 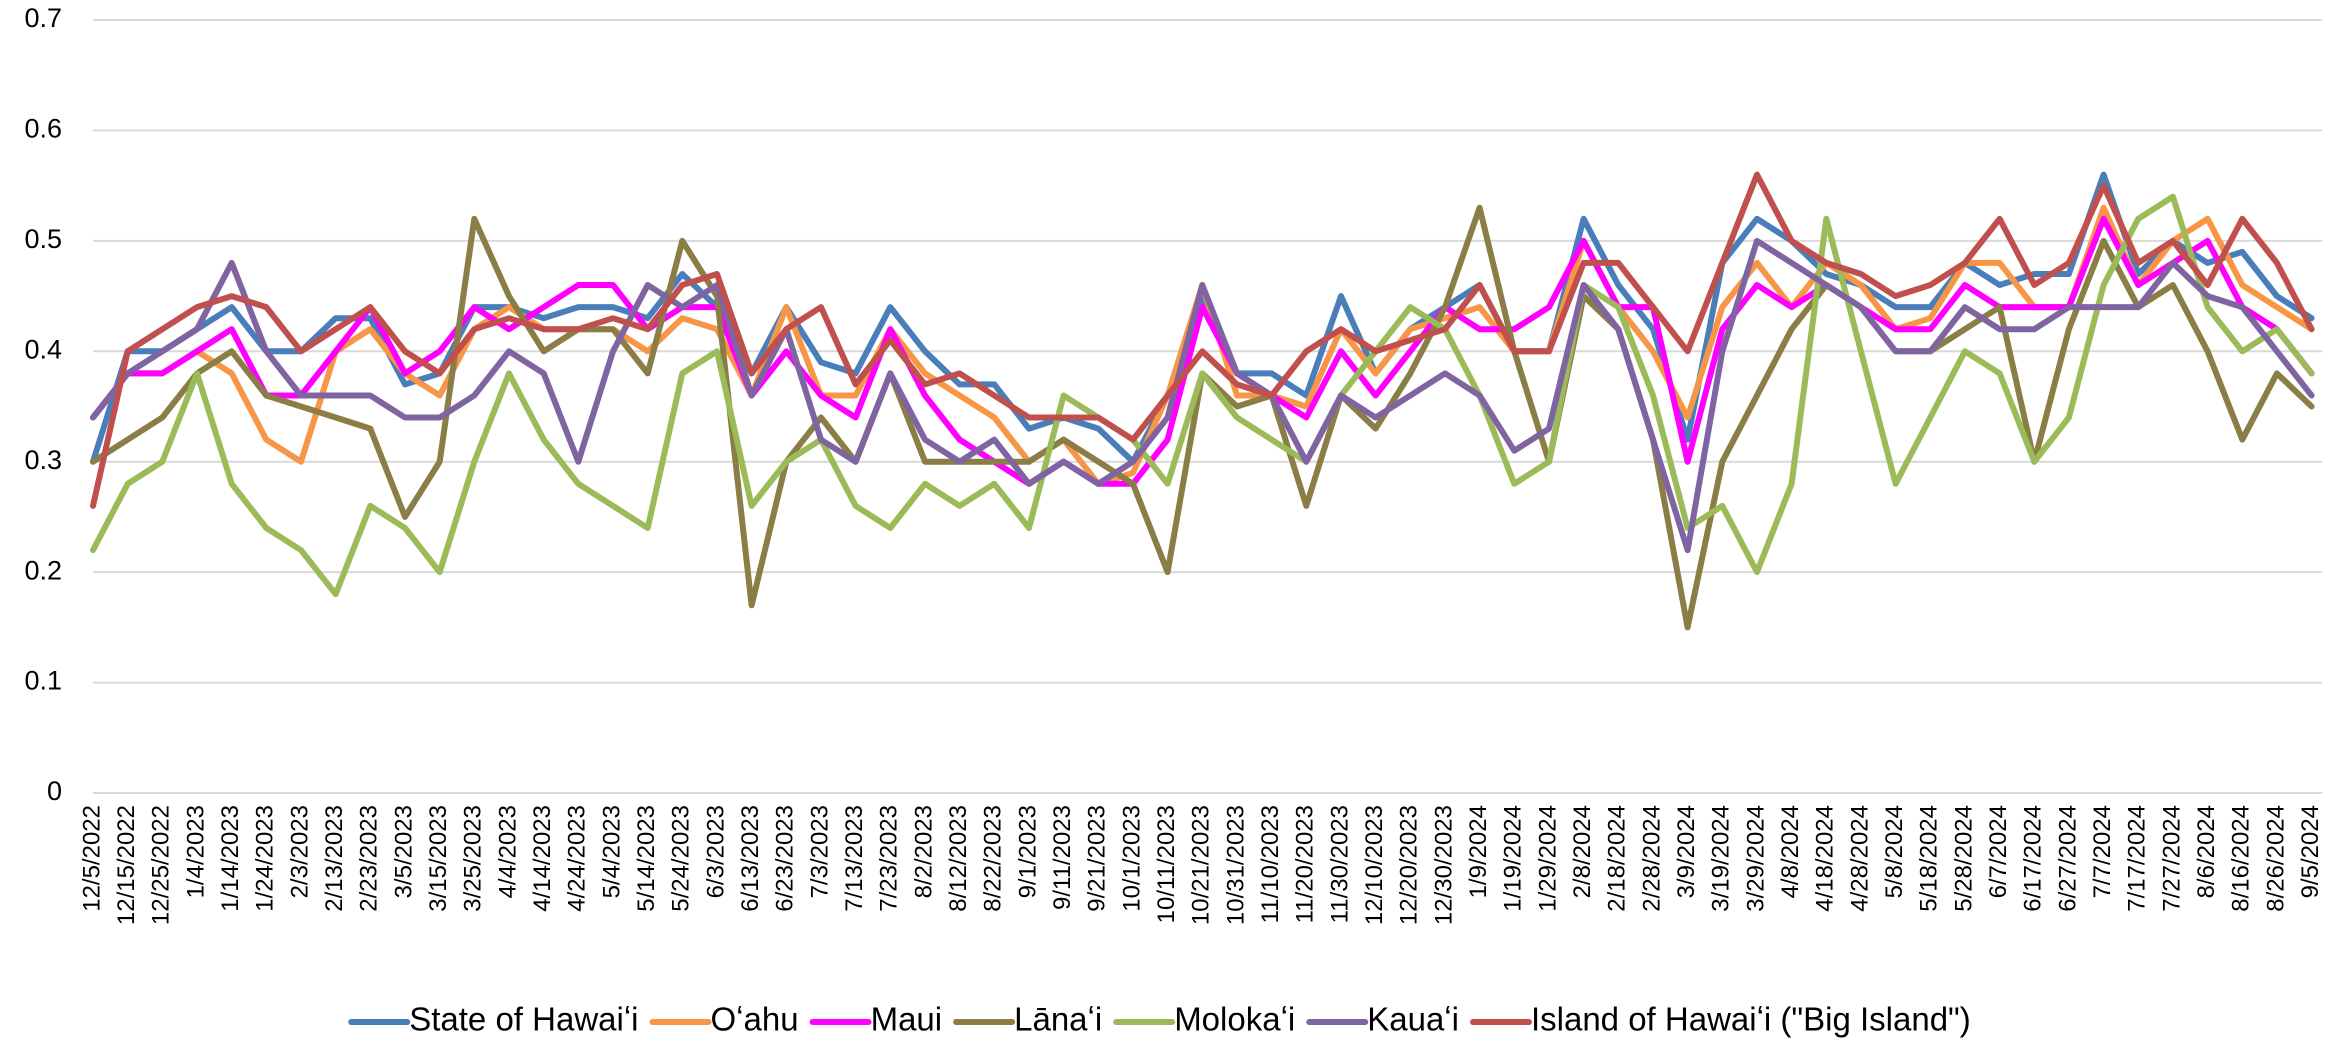 I want to click on legend-label: Lānaʻi, so click(x=1058, y=1019).